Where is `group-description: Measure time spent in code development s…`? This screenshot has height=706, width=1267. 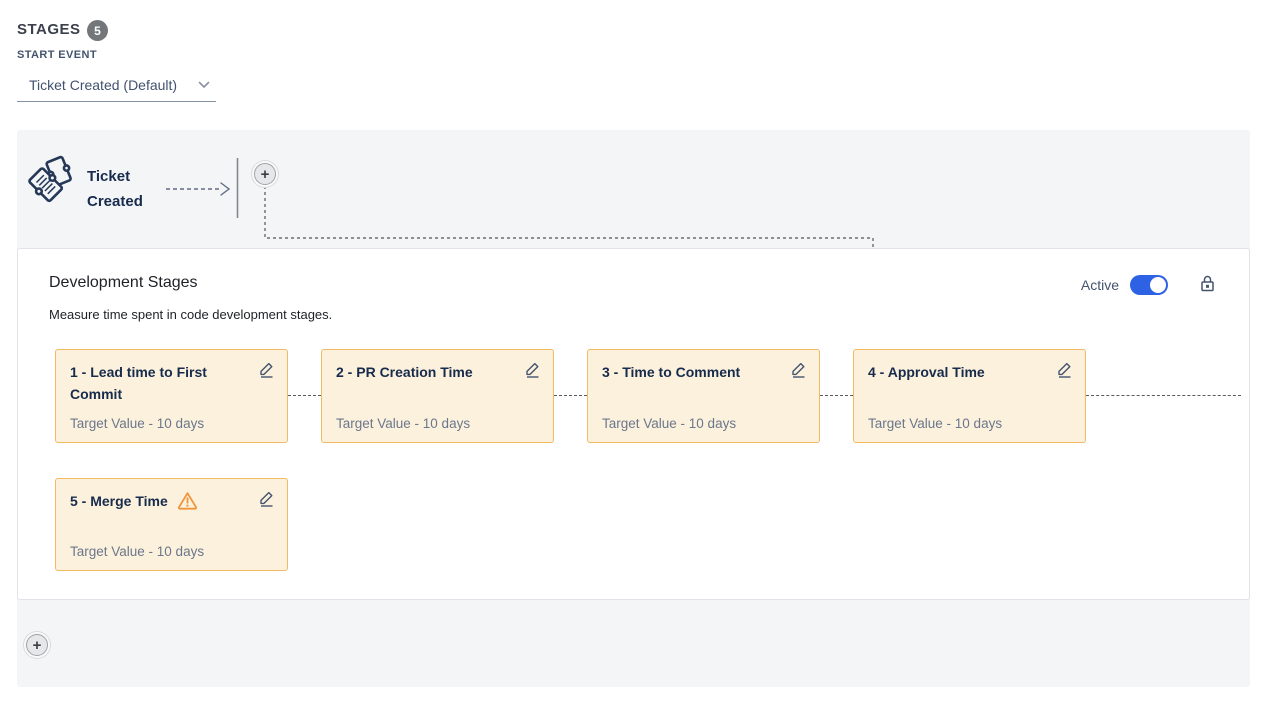 group-description: Measure time spent in code development s… is located at coordinates (191, 314).